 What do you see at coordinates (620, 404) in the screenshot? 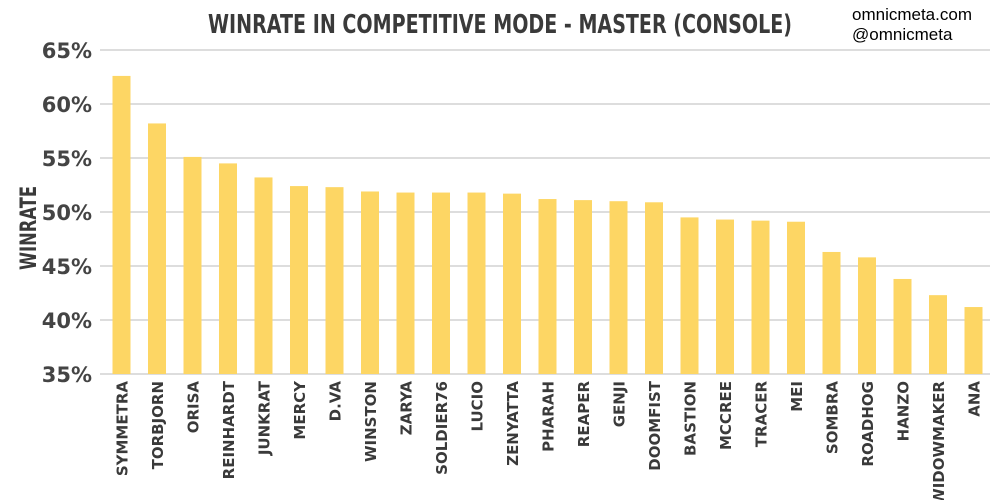
I see `category-label: GENJI` at bounding box center [620, 404].